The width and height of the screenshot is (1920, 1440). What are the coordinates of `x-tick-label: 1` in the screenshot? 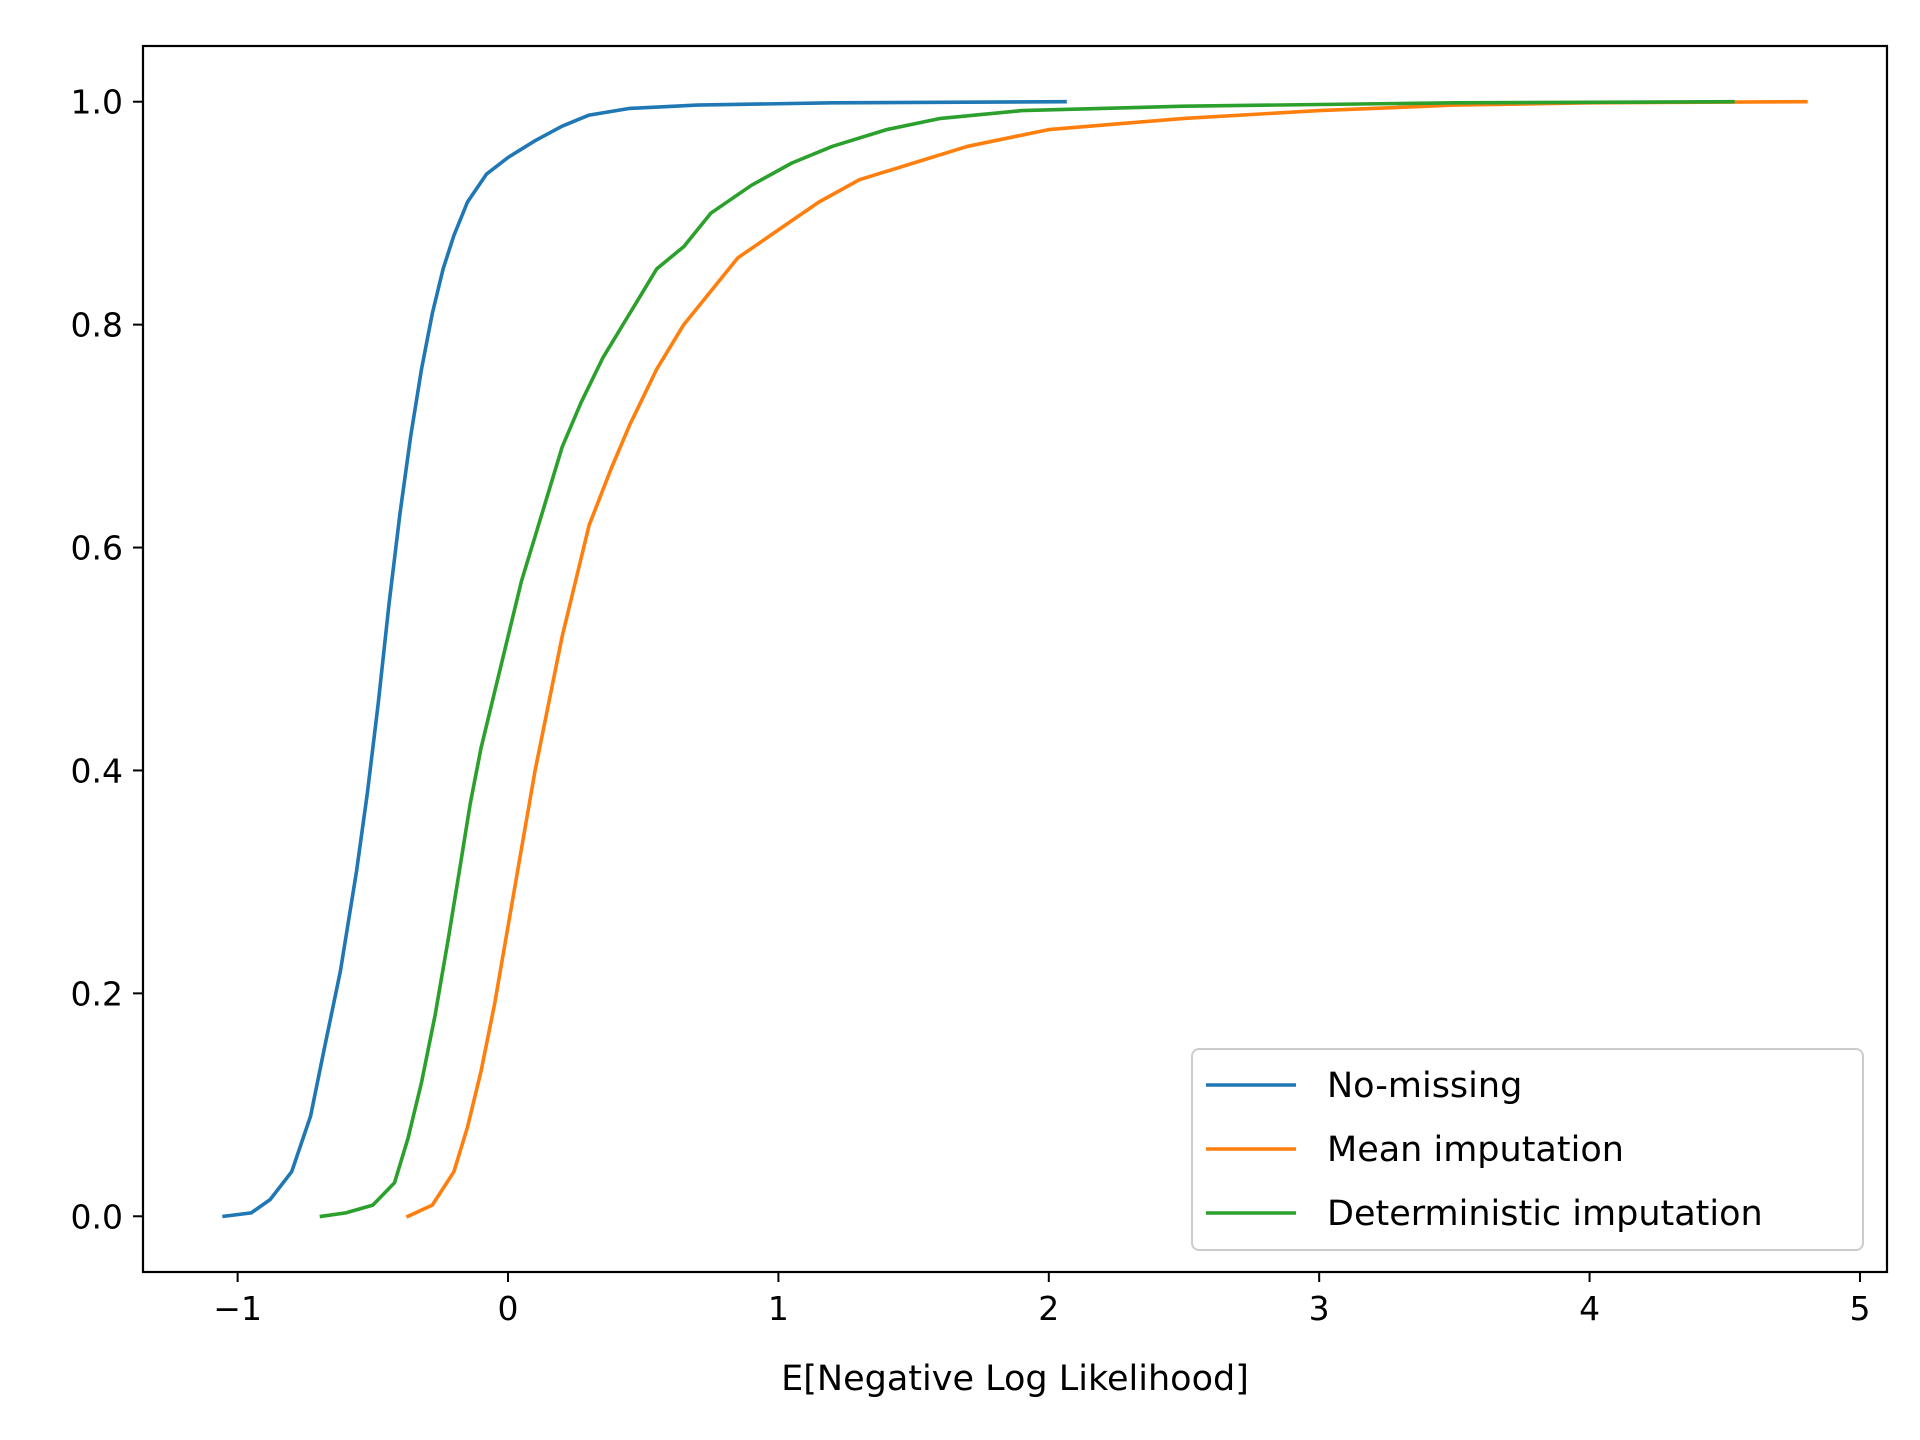 It's located at (778, 1308).